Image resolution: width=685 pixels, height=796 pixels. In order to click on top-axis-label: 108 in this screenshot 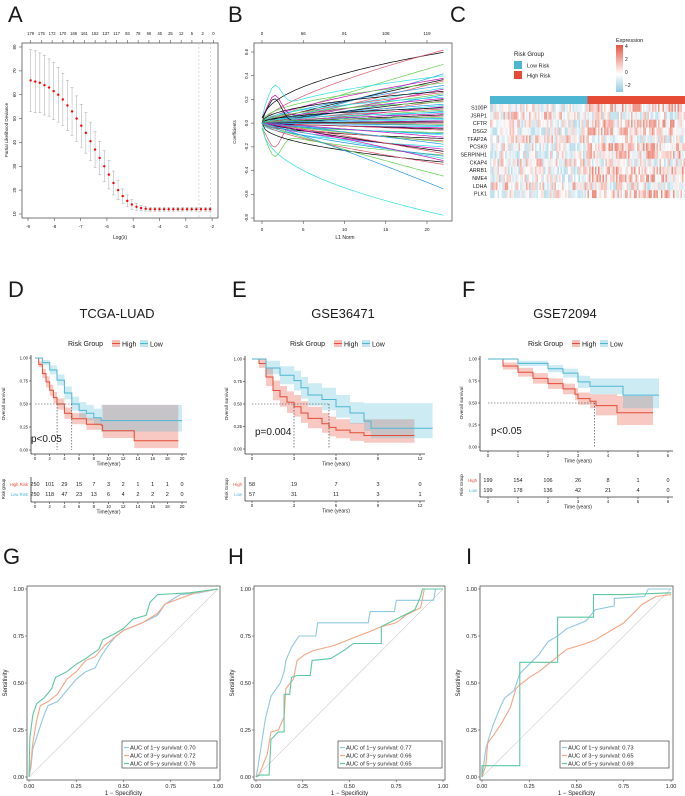, I will do `click(386, 33)`.